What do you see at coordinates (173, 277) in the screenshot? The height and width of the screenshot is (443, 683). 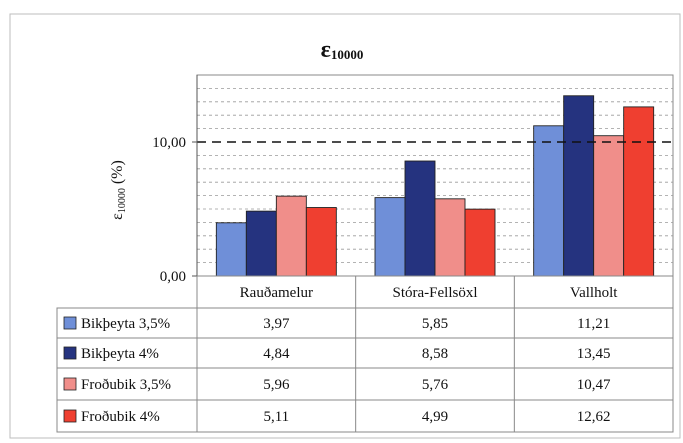 I see `y-tick-label: 0,00` at bounding box center [173, 277].